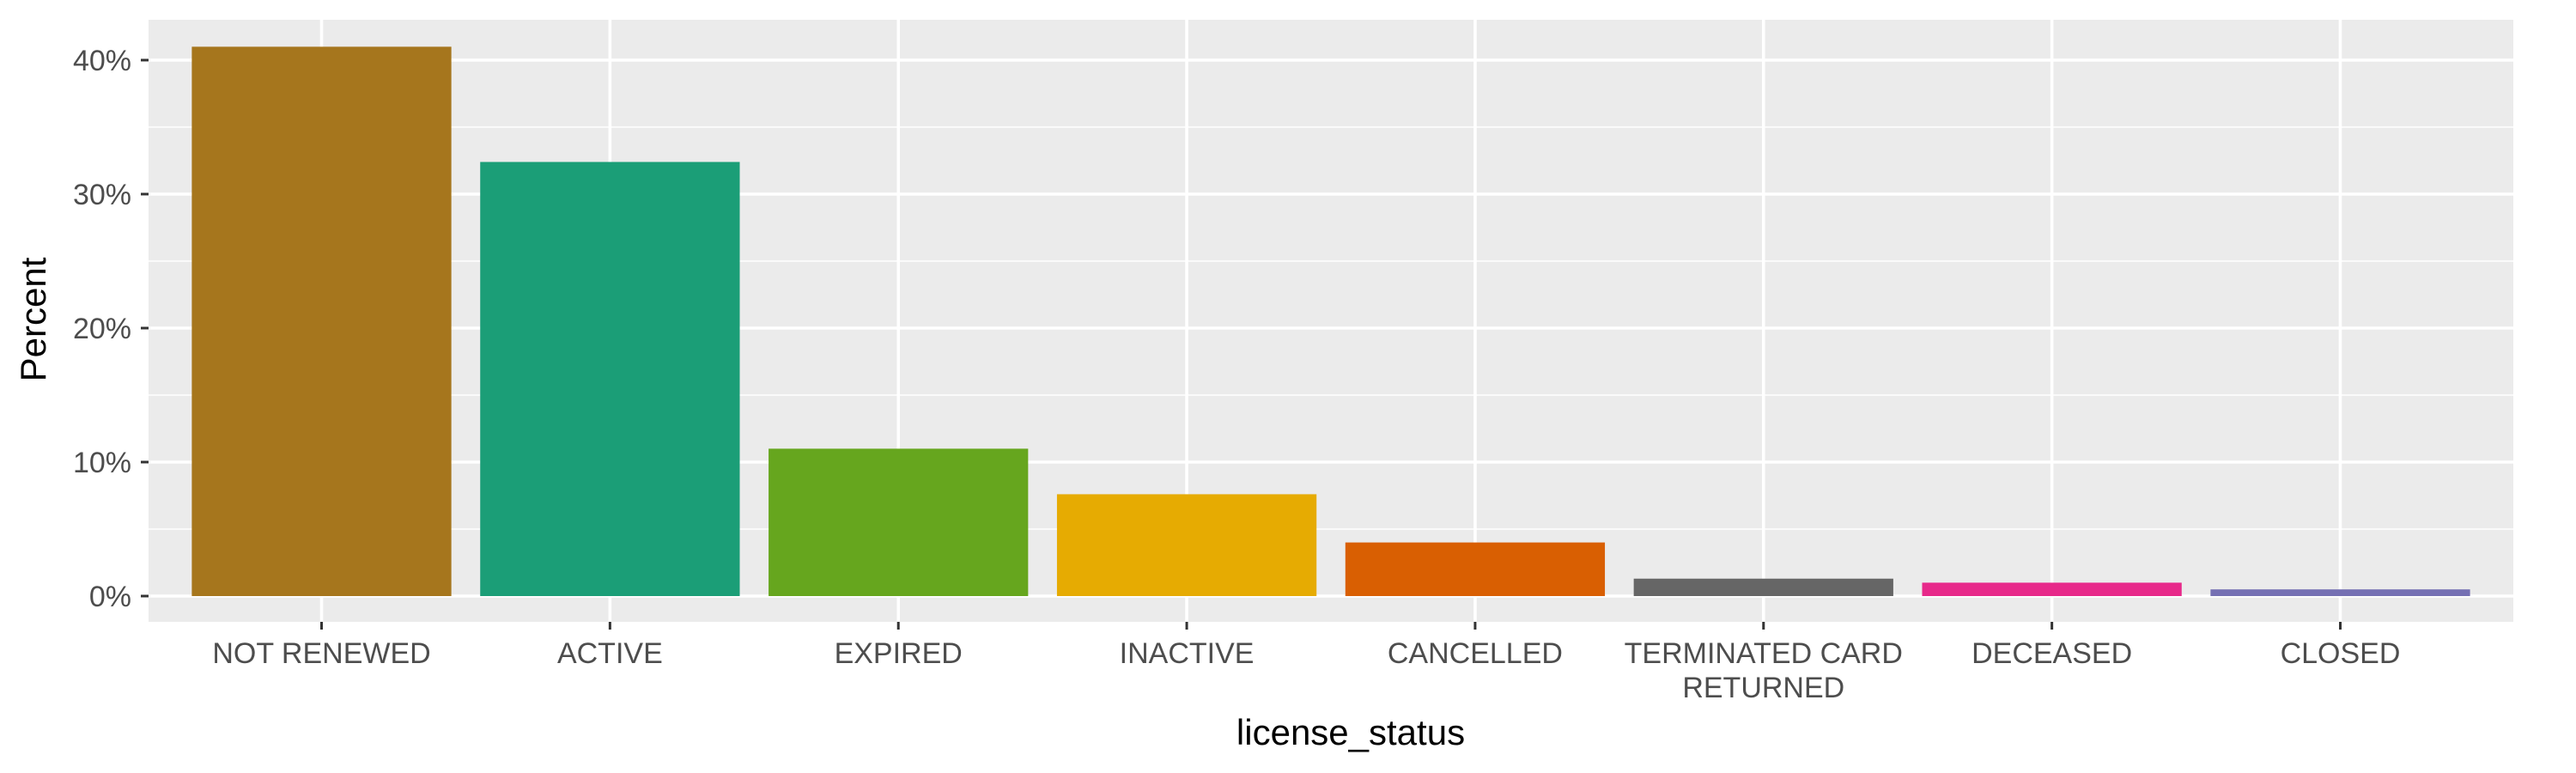  Describe the element at coordinates (2341, 653) in the screenshot. I see `x-tick-label: CLOSED` at that location.